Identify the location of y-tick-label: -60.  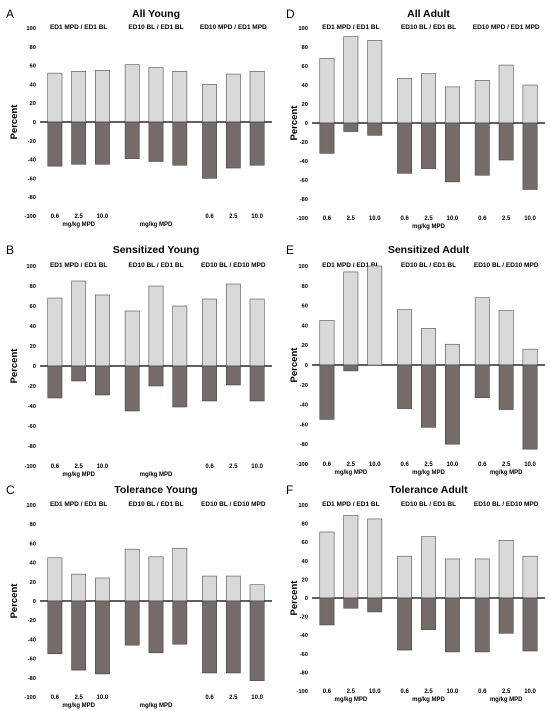
(304, 181).